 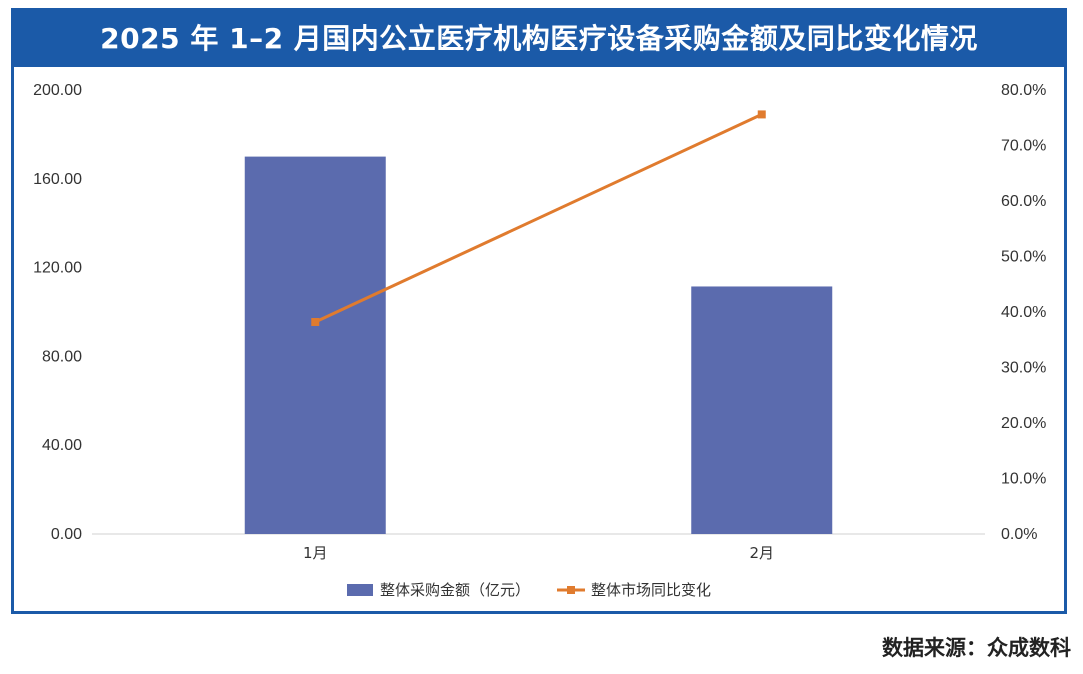 I want to click on right-tick-label: 80.0%, so click(x=1023, y=90).